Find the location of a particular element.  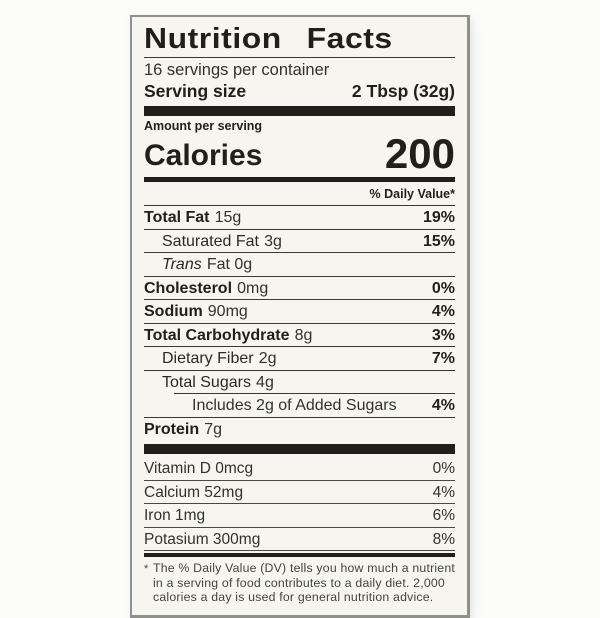

micronutrient-row-calcium: Calcium 52mg 4% is located at coordinates (299, 492).